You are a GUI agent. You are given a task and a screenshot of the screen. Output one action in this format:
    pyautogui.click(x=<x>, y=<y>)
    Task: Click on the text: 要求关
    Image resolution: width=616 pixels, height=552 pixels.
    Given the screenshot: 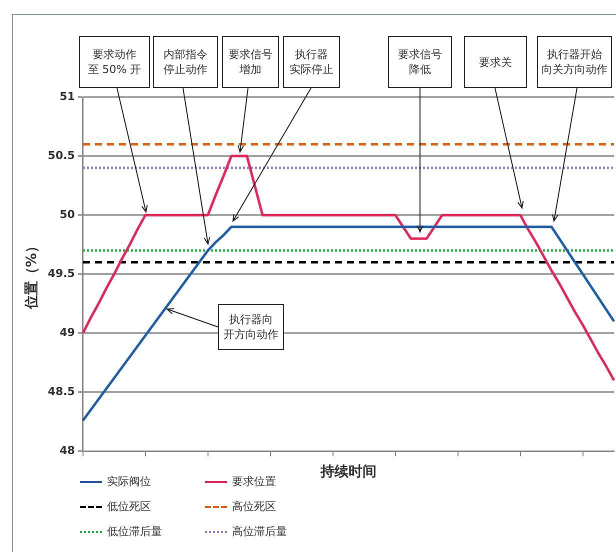 What is the action you would take?
    pyautogui.click(x=495, y=62)
    